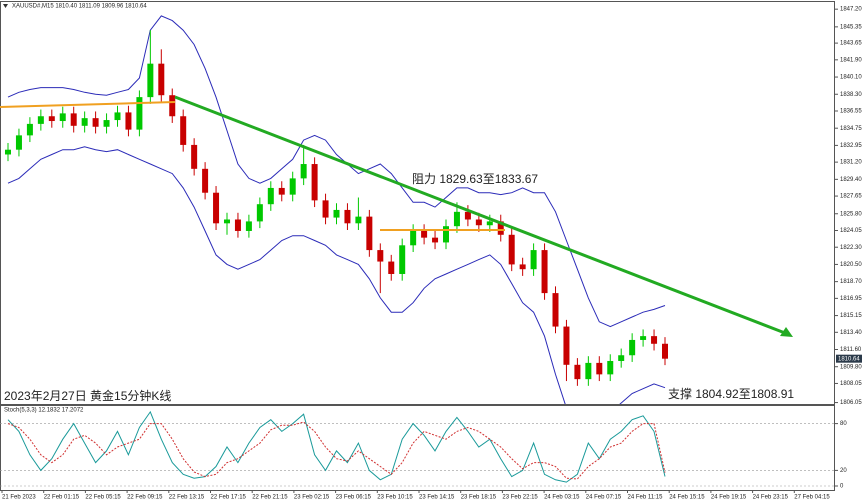 This screenshot has height=501, width=865. What do you see at coordinates (851, 78) in the screenshot?
I see `y-tick-label: 1840.10` at bounding box center [851, 78].